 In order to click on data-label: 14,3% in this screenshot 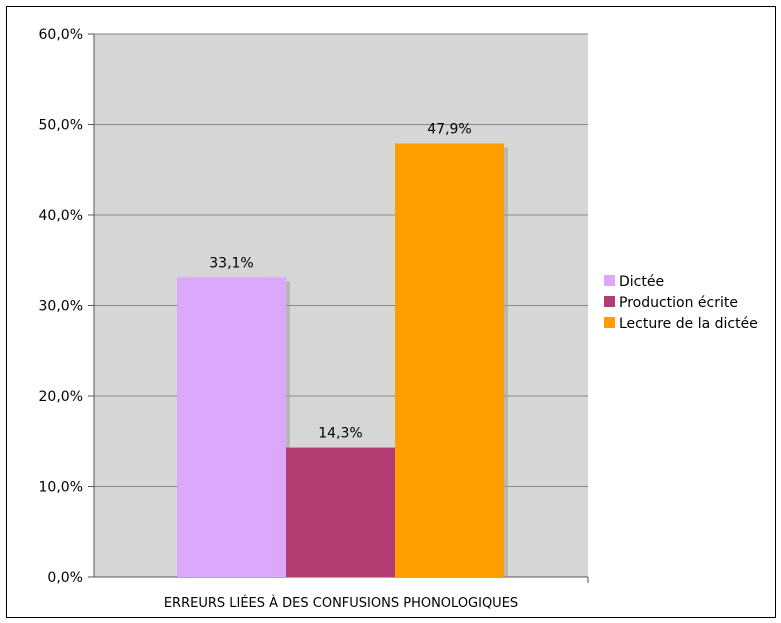, I will do `click(340, 434)`.